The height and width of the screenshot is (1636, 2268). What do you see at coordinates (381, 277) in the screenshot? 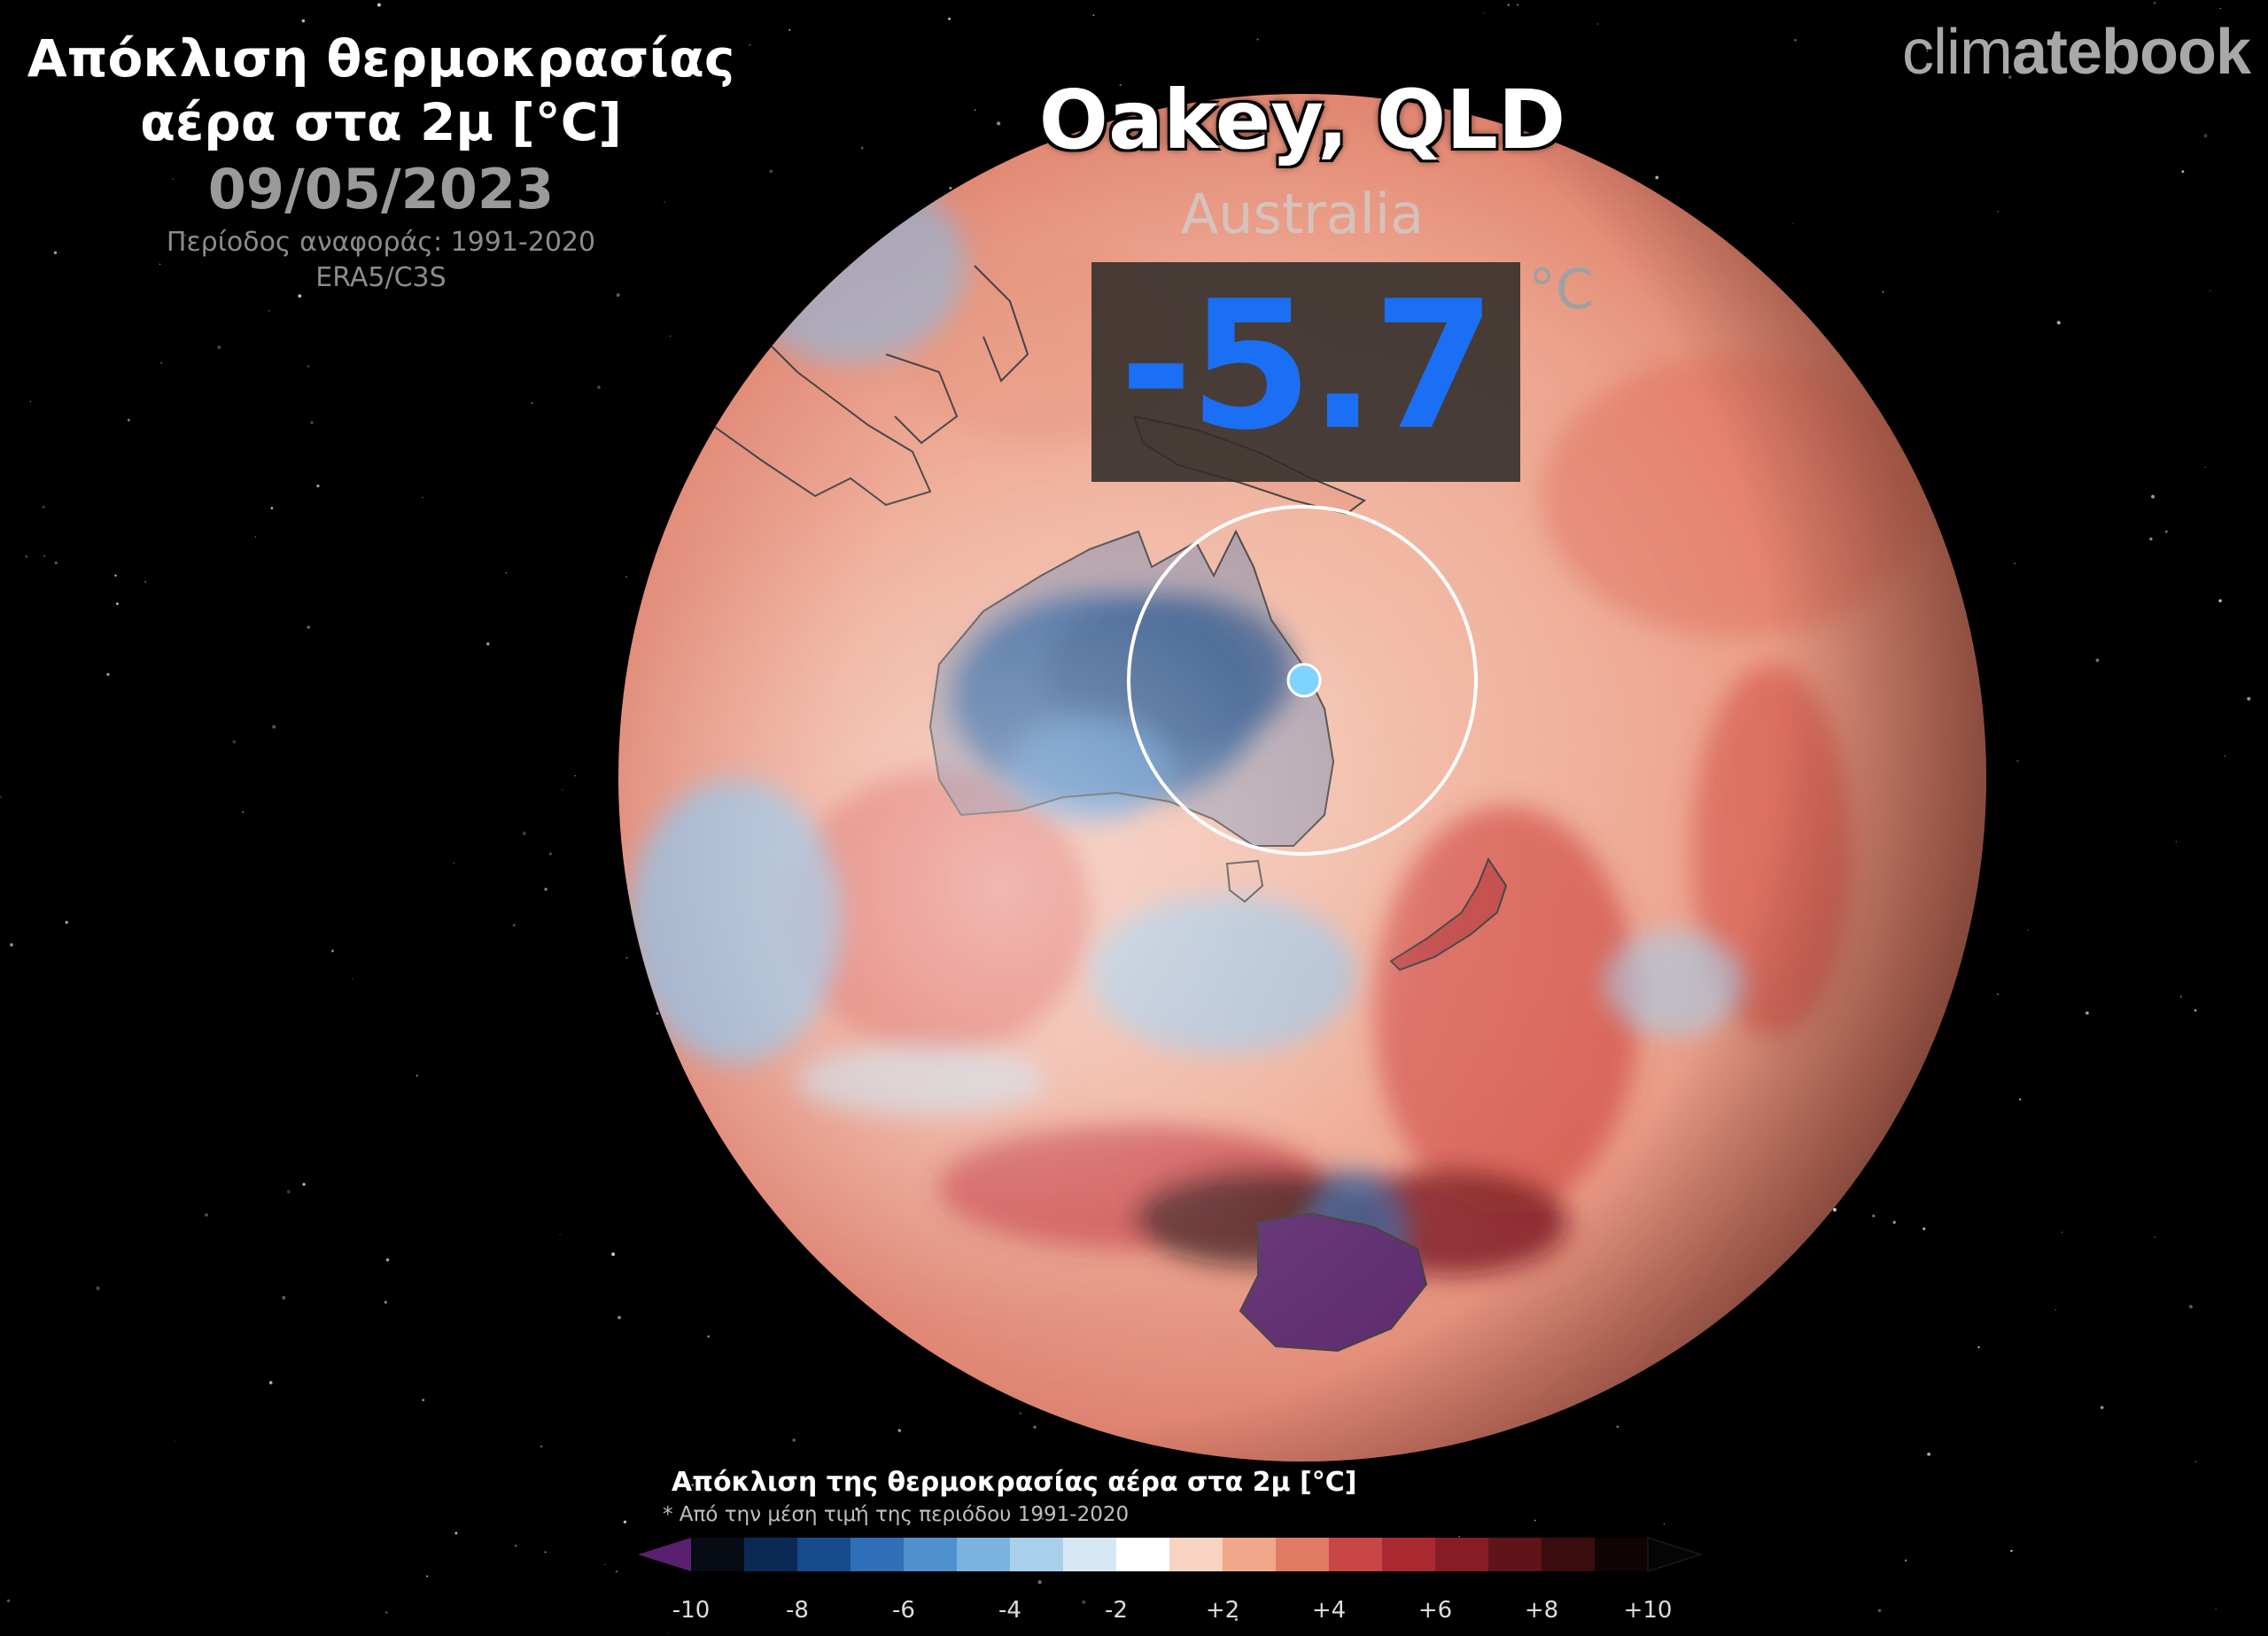
I see `data-source: ERA5/C3S` at bounding box center [381, 277].